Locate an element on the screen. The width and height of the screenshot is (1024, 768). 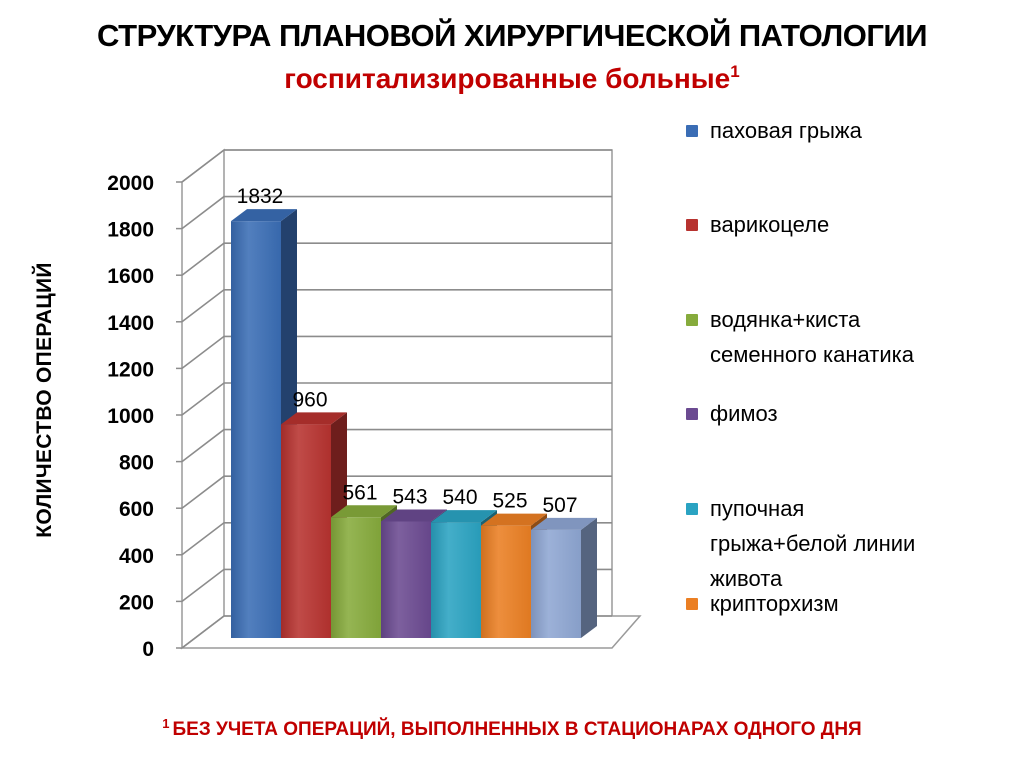
data-label-5: 540 is located at coordinates (459, 497).